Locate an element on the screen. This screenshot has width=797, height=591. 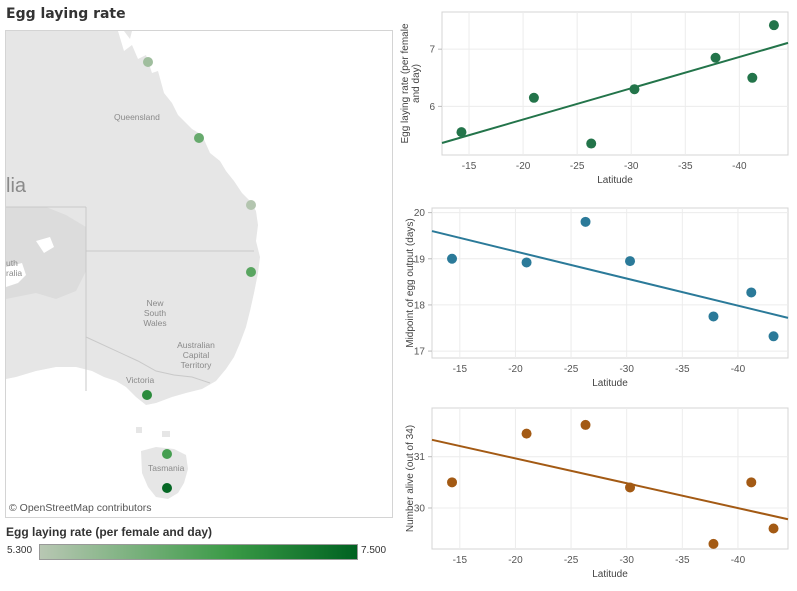
legend-title: Egg laying rate (per female and day) is located at coordinates (109, 532).